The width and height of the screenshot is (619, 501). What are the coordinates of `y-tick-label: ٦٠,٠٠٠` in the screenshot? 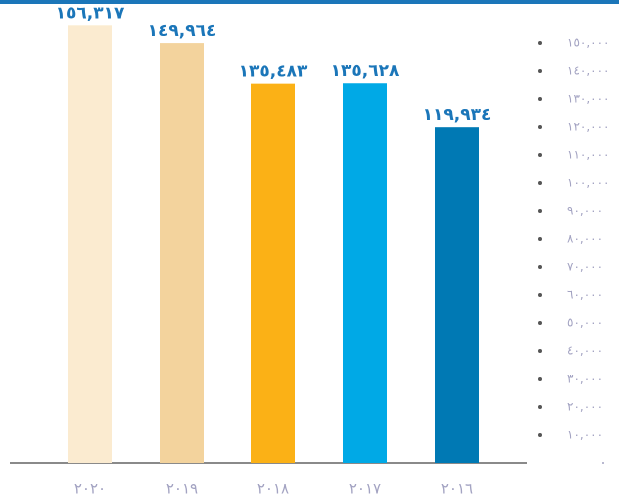 It's located at (585, 295).